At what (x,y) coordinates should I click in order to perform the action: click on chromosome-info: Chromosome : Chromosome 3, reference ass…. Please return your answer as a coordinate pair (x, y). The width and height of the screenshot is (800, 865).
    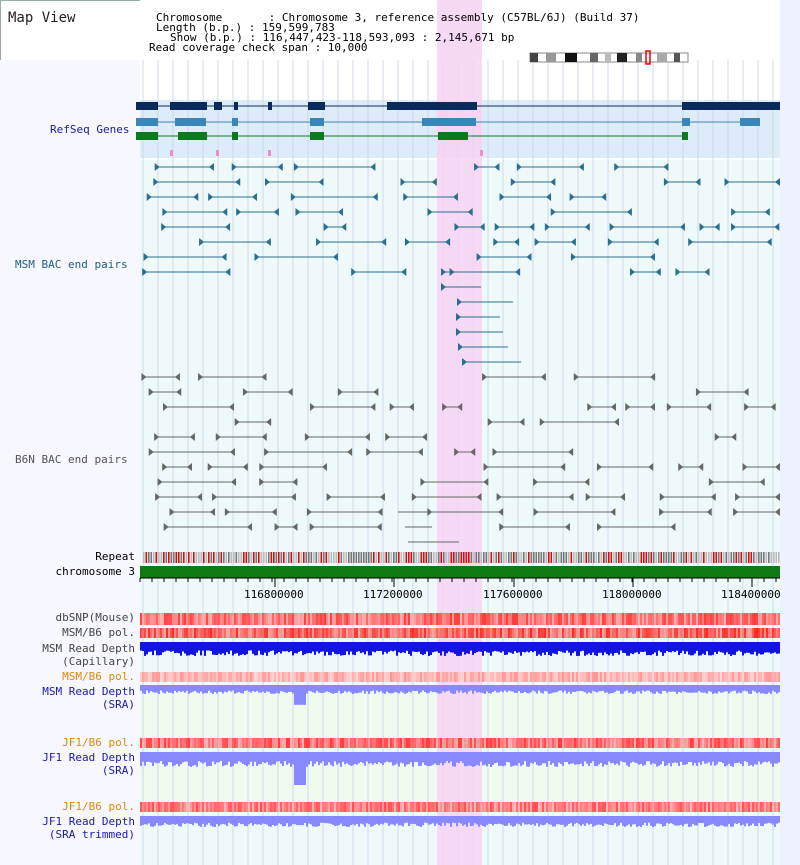
    Looking at the image, I should click on (398, 17).